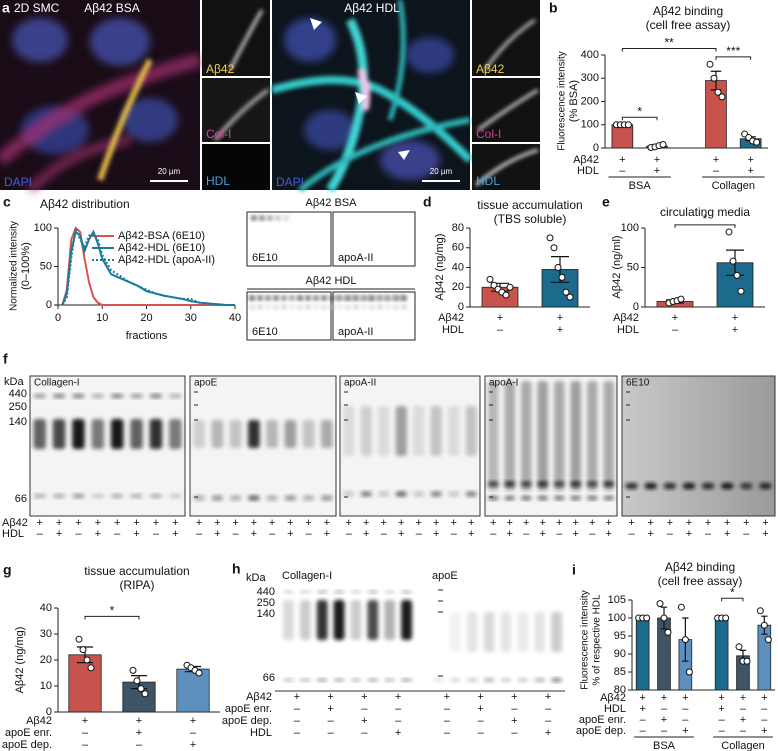  Describe the element at coordinates (664, 745) in the screenshot. I see `group-label: BSA` at that location.